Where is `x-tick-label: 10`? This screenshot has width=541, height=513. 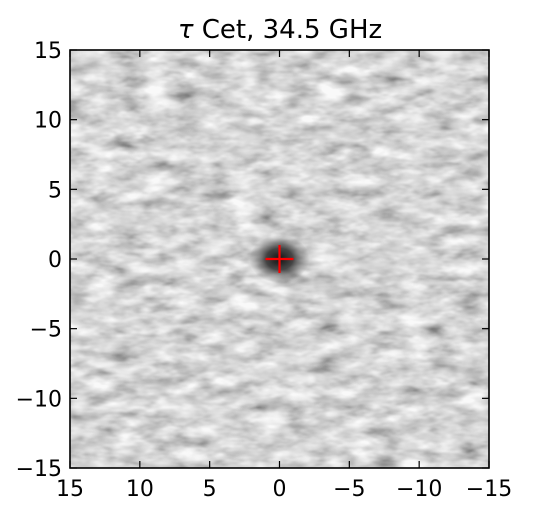
x-tick-label: 10 is located at coordinates (140, 489).